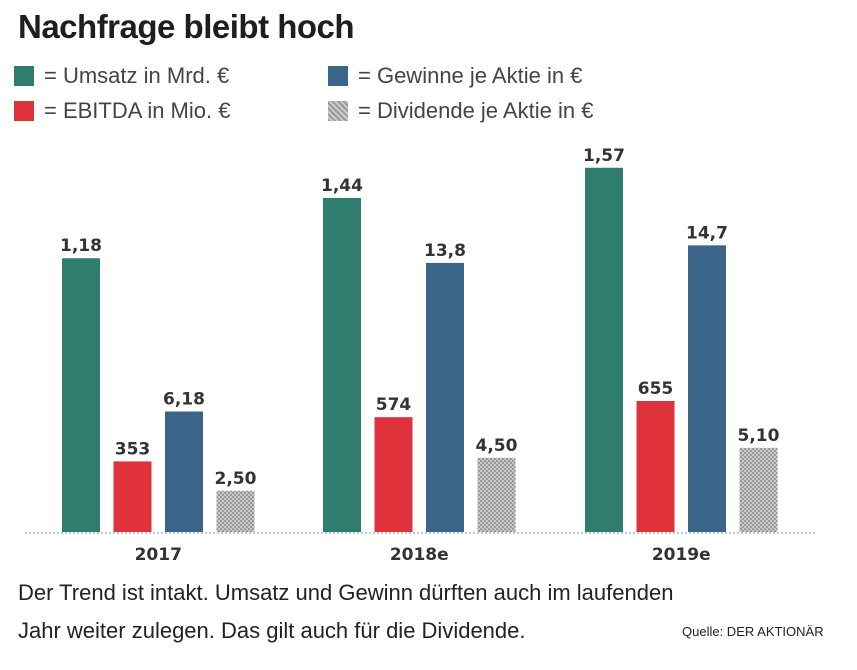 This screenshot has width=857, height=670. What do you see at coordinates (476, 110) in the screenshot?
I see `legend-label: = Dividende je Aktie in €` at bounding box center [476, 110].